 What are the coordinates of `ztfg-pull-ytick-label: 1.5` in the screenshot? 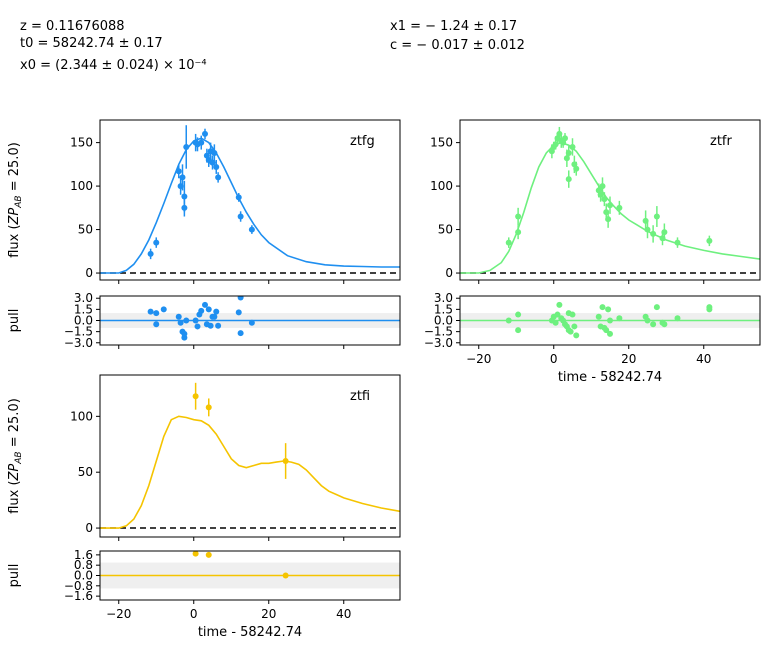 It's located at (83, 309).